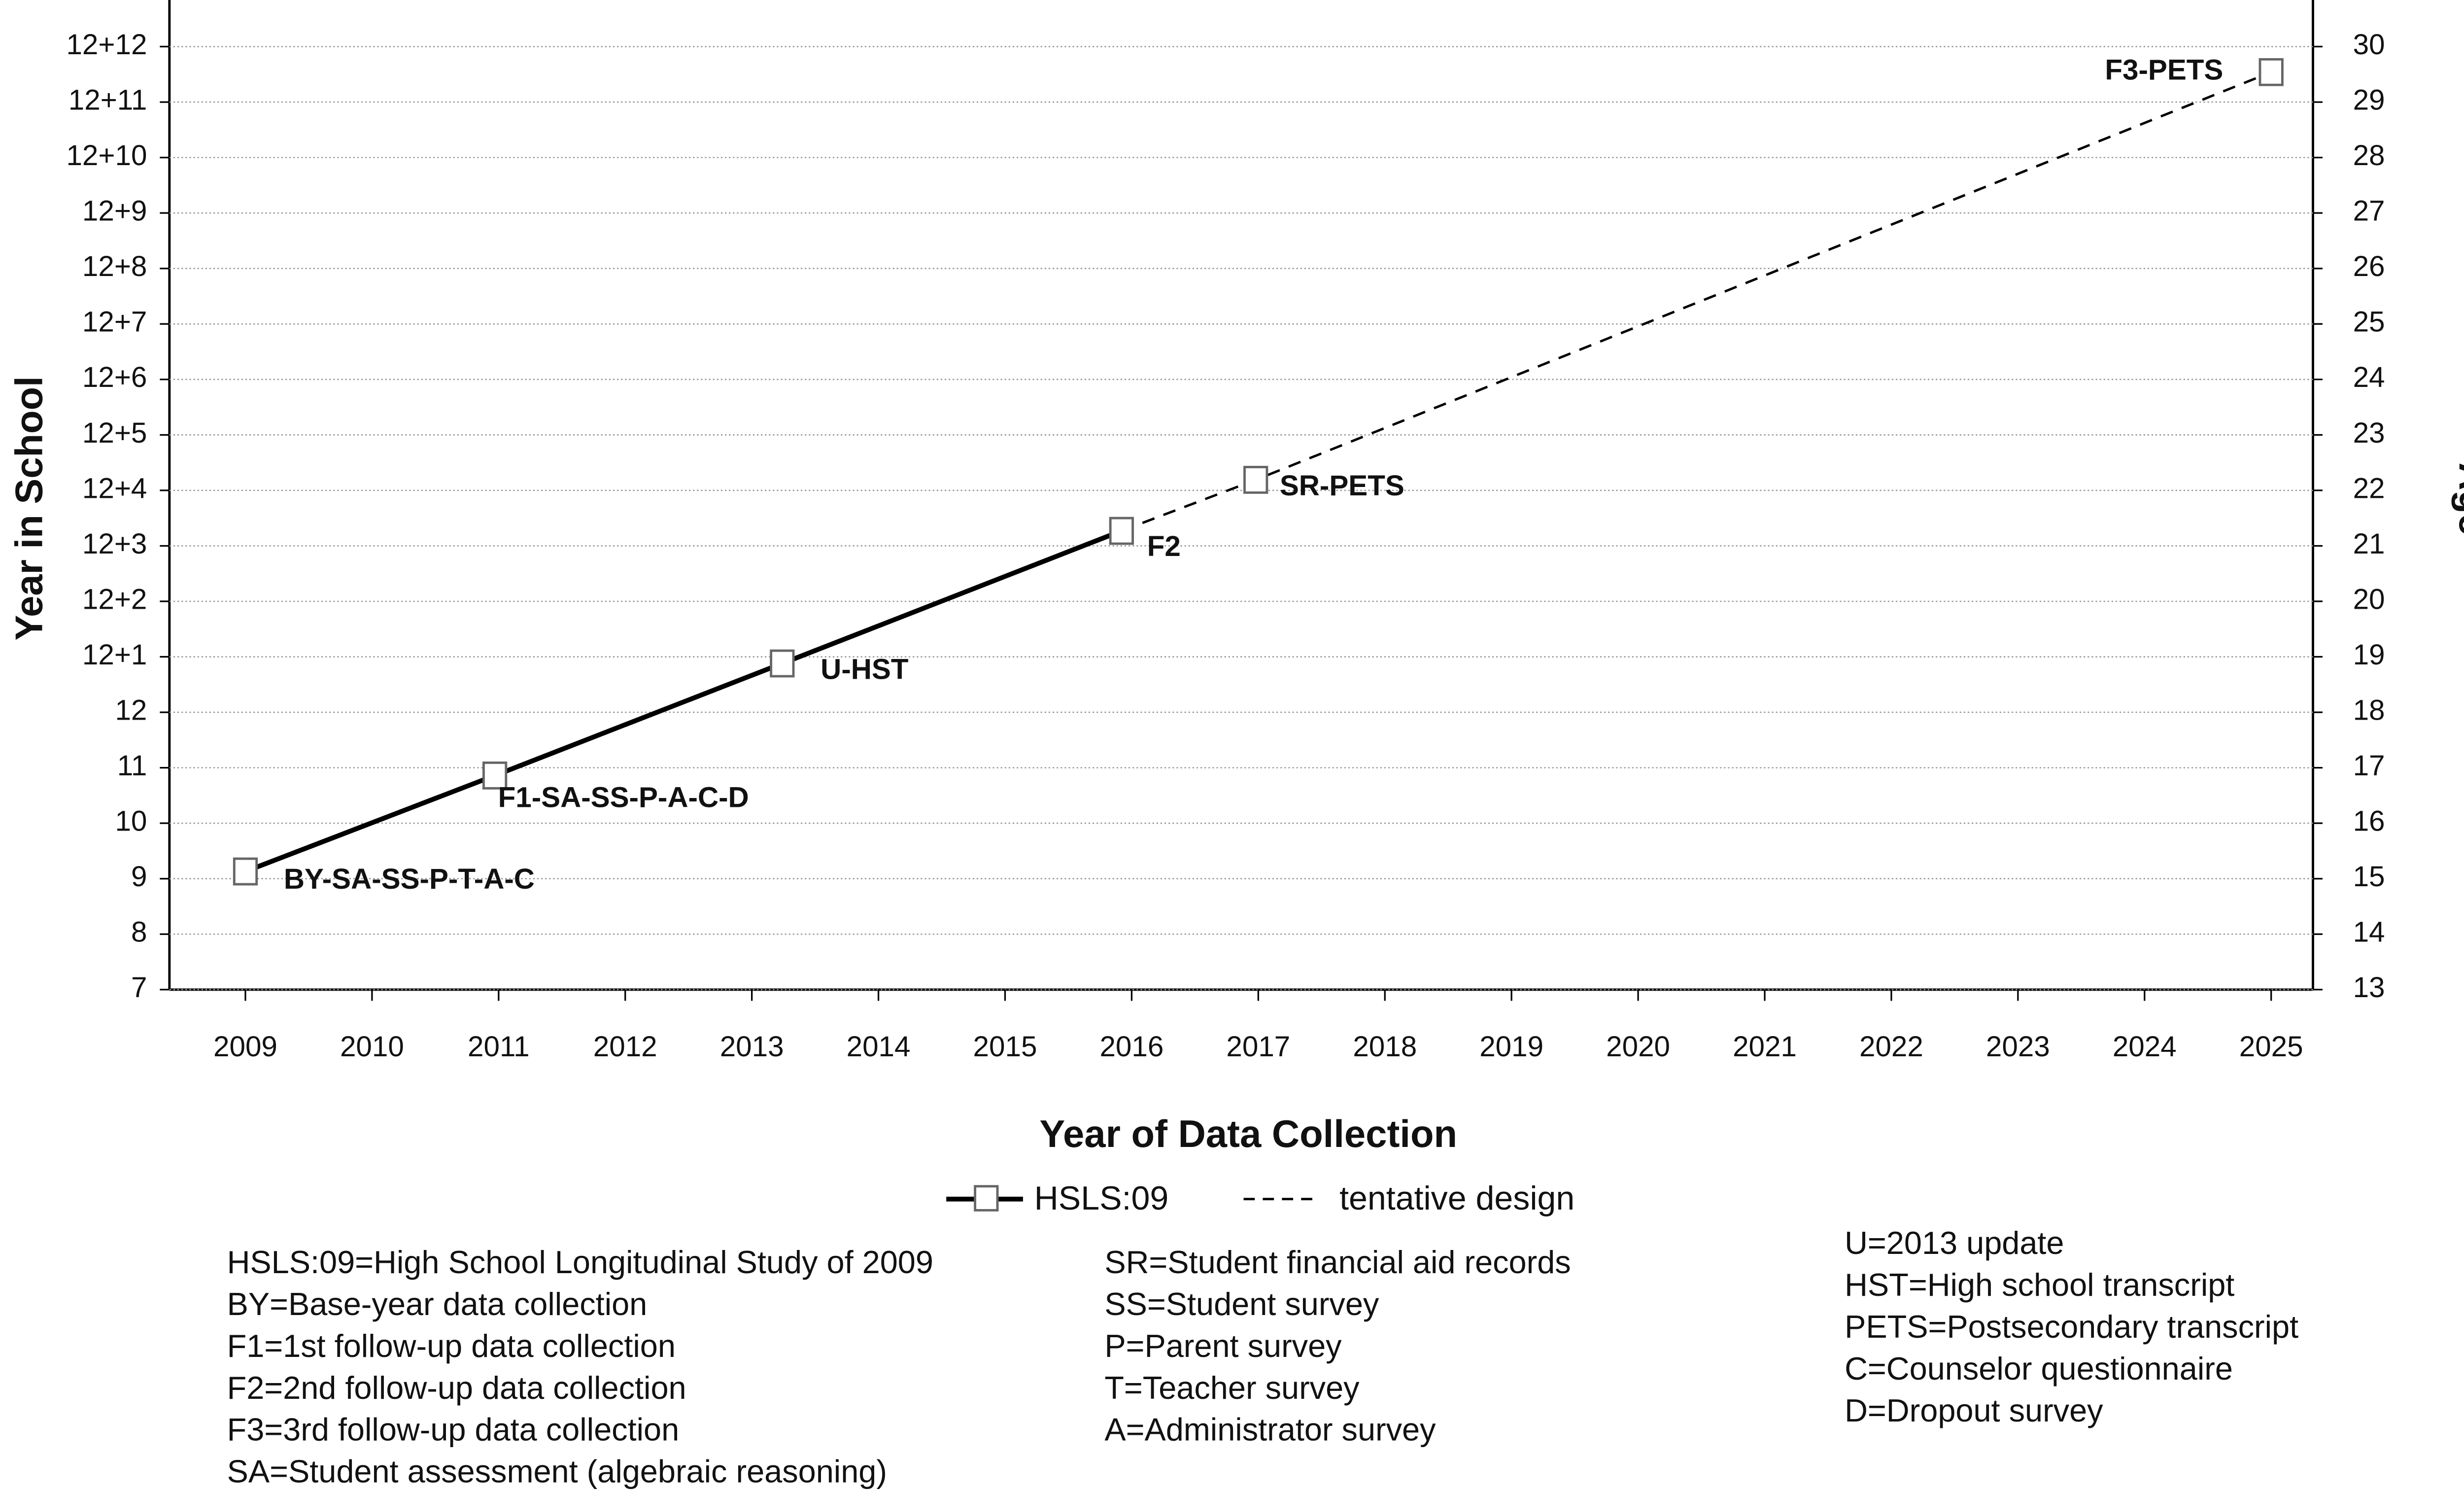 Image resolution: width=2464 pixels, height=1491 pixels. Describe the element at coordinates (1101, 1198) in the screenshot. I see `legend-label: HSLS:09` at that location.